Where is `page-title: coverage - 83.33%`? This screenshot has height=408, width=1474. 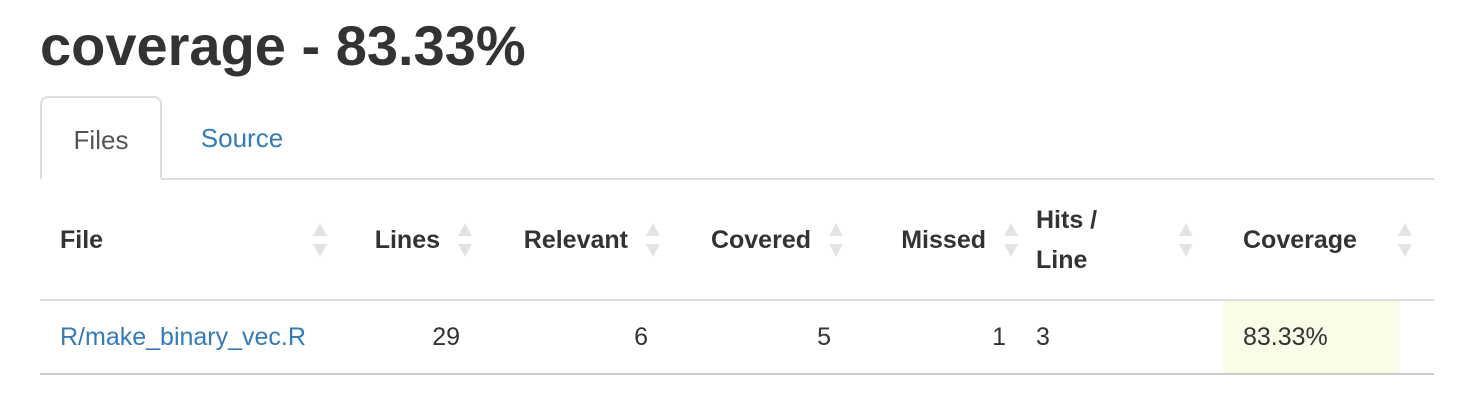
page-title: coverage - 83.33% is located at coordinates (283, 45).